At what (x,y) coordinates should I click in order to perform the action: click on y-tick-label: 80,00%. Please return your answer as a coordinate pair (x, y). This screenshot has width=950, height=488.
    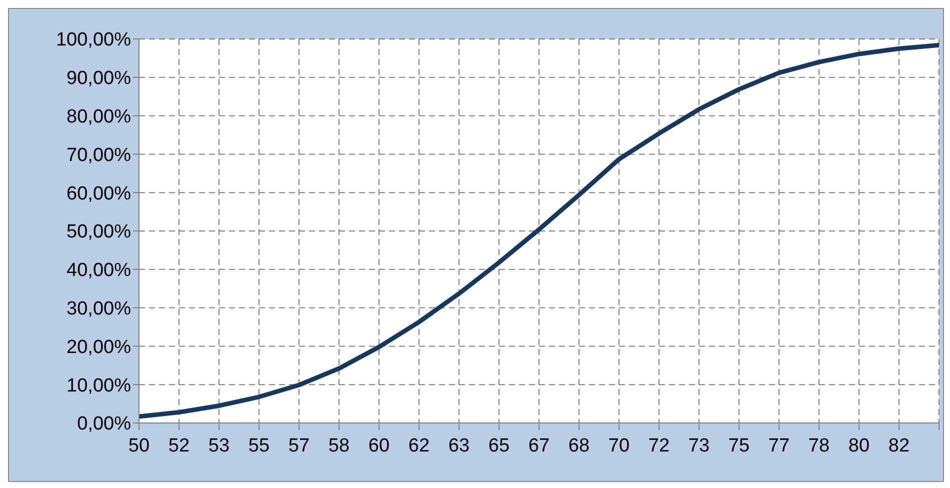
    Looking at the image, I should click on (99, 117).